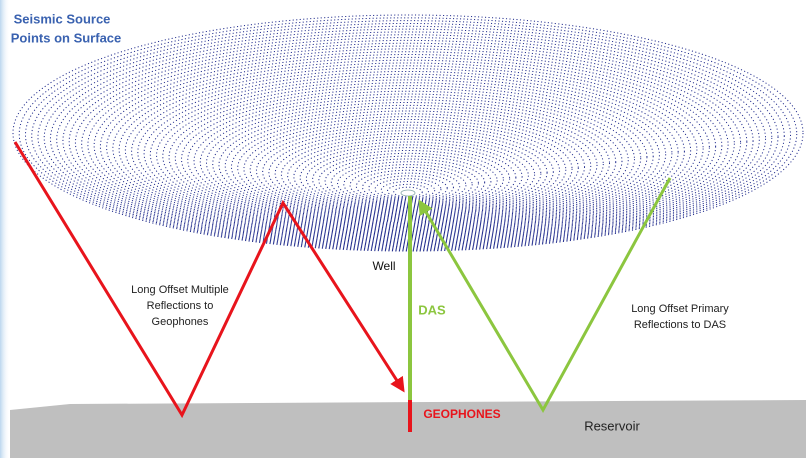  I want to click on title-line: Seismic Source, so click(62, 18).